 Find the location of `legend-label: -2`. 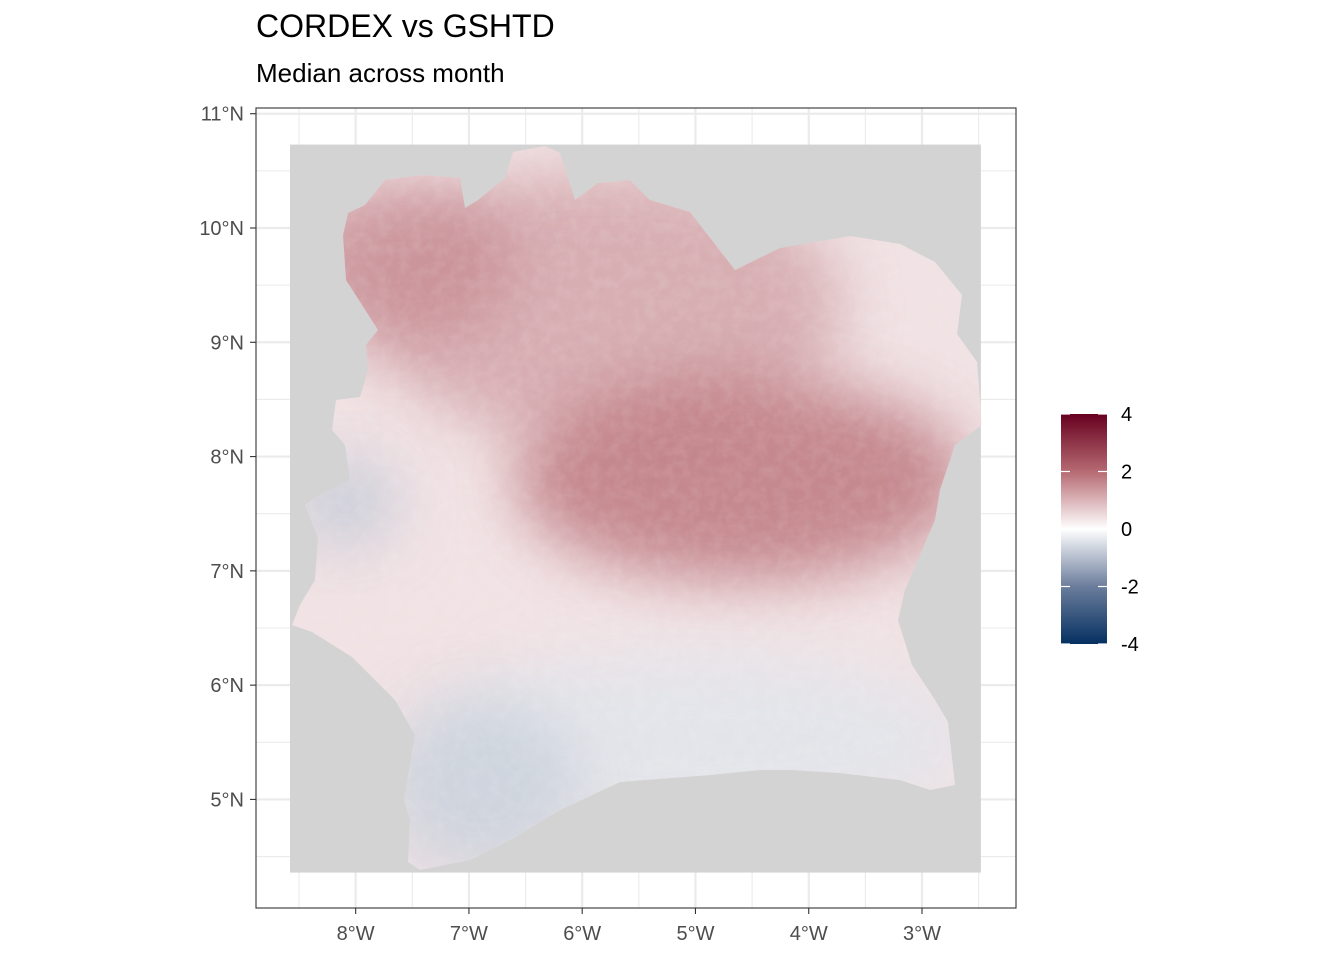

legend-label: -2 is located at coordinates (1130, 588).